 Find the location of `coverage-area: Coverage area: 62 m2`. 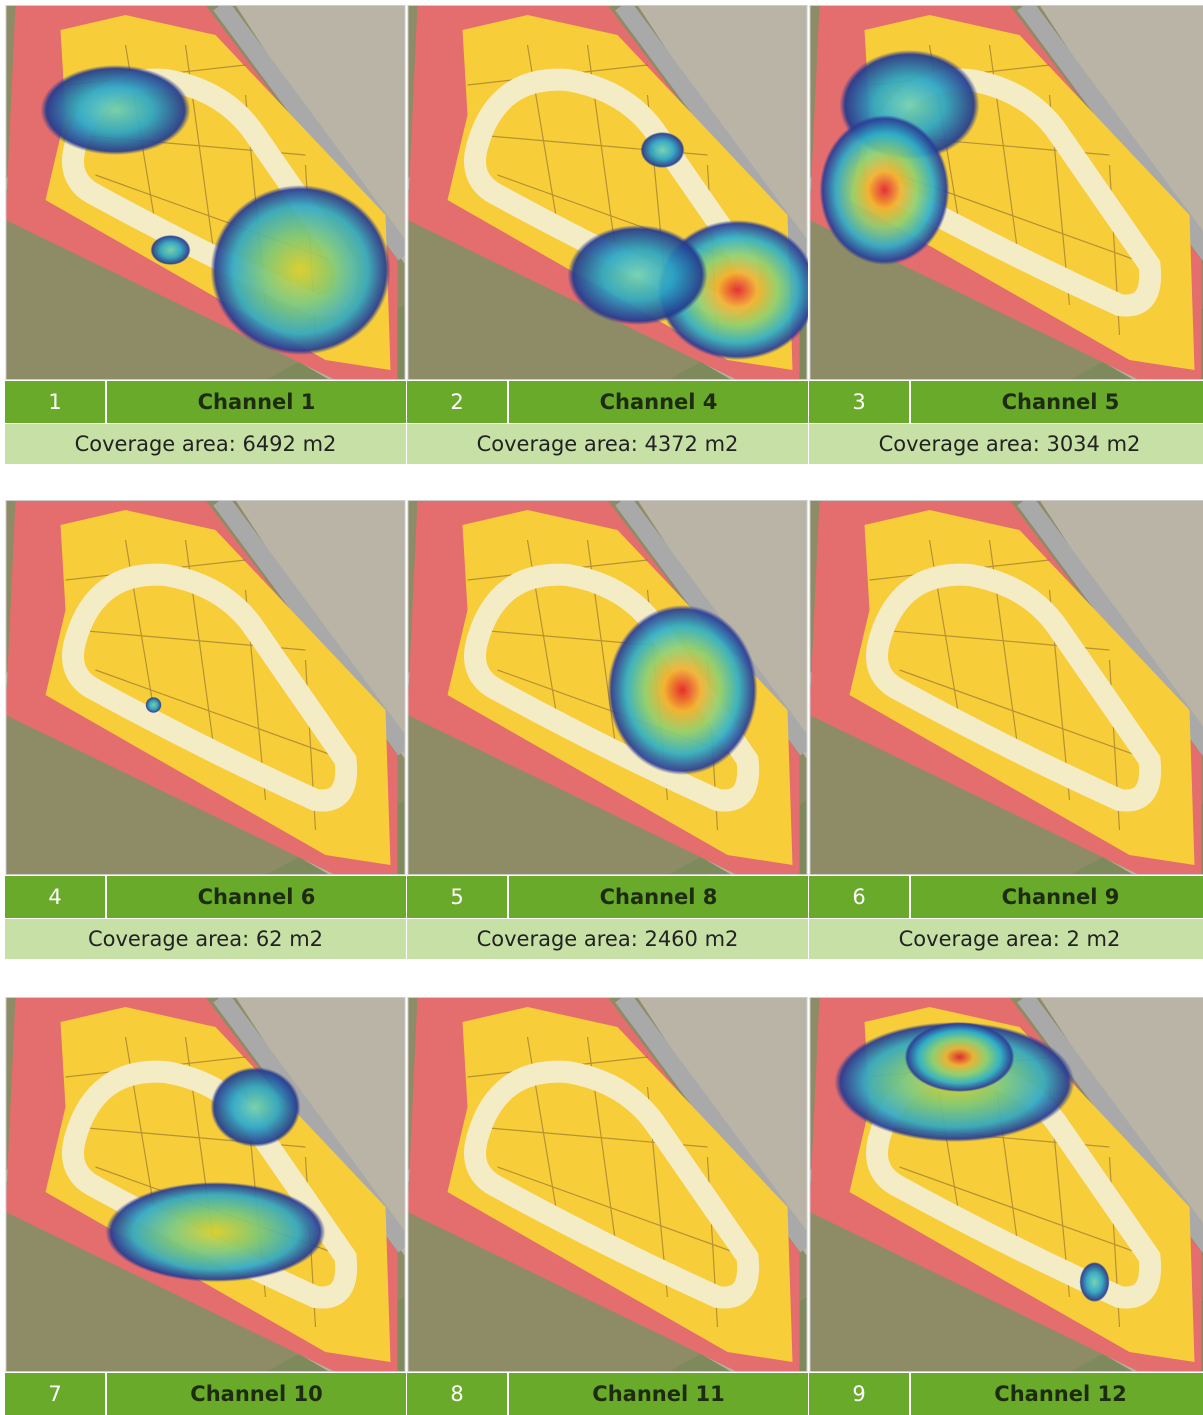

coverage-area: Coverage area: 62 m2 is located at coordinates (205, 938).